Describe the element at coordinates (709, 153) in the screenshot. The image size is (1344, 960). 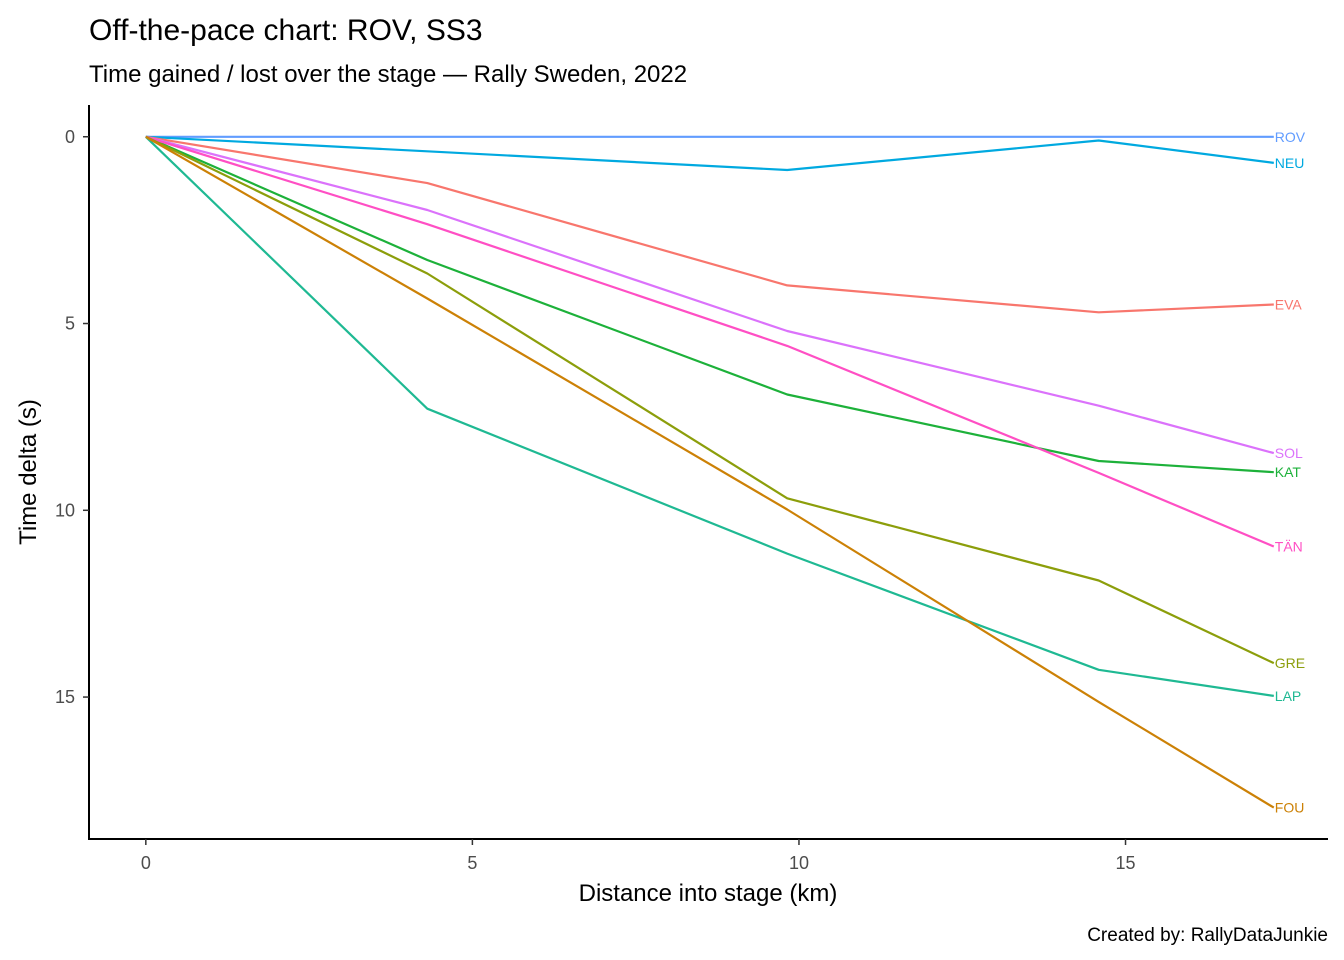
I see `series-line-neu` at that location.